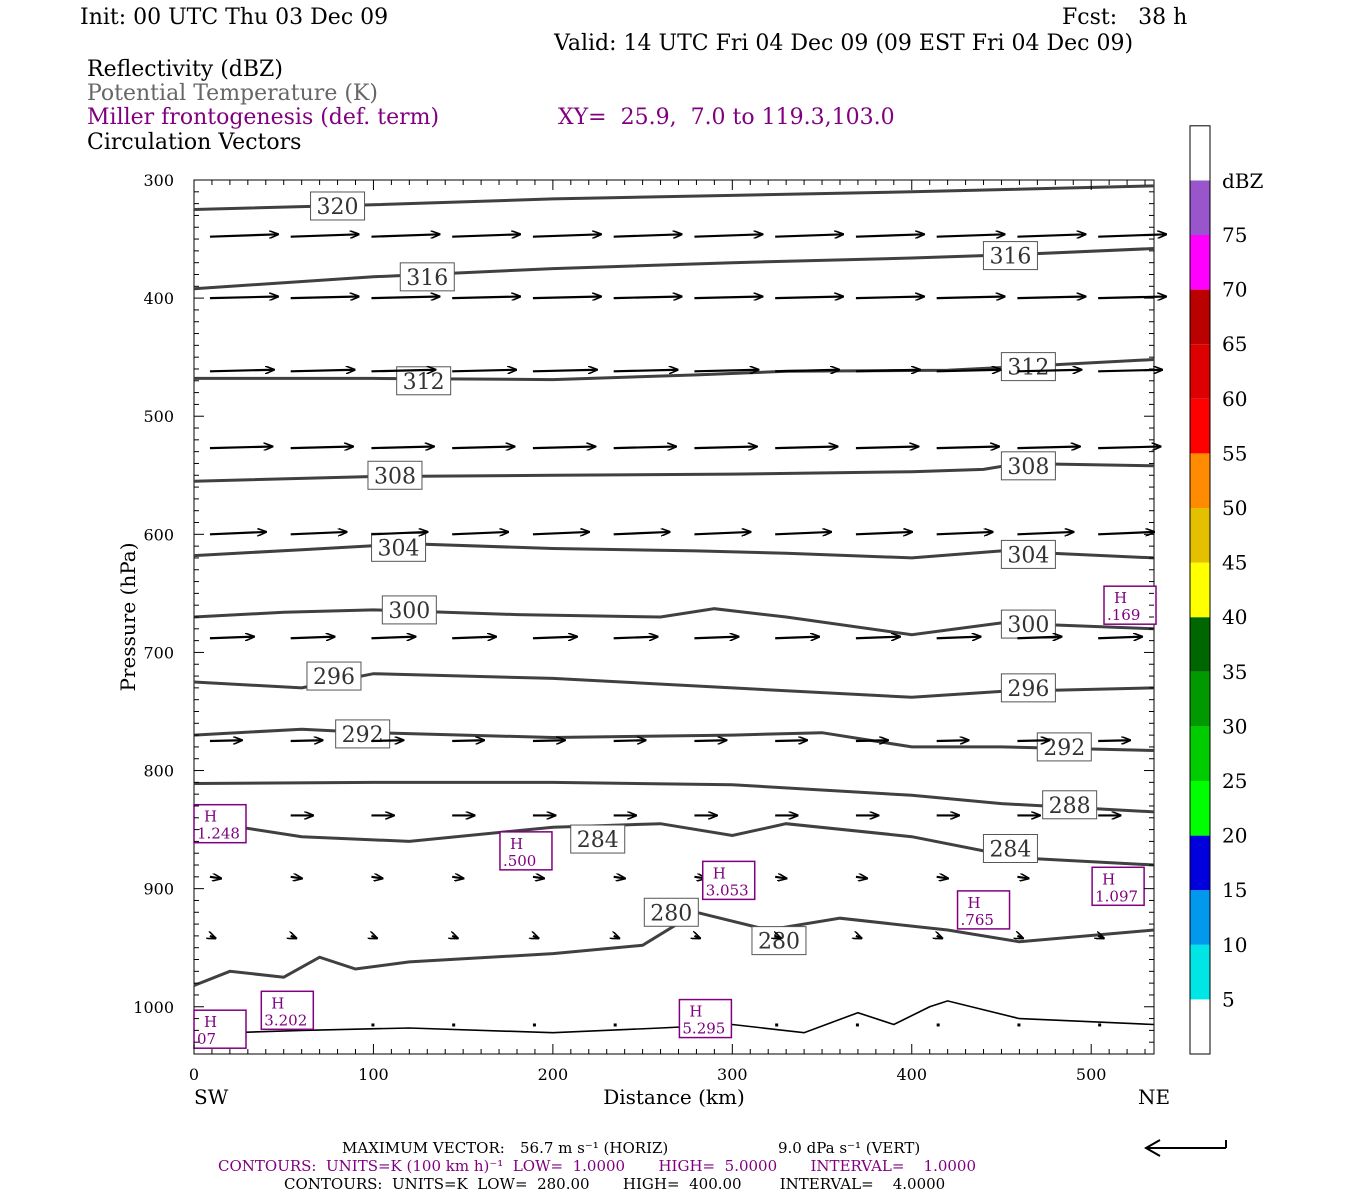 The width and height of the screenshot is (1350, 1200). I want to click on colorbar-level-label: 55, so click(1234, 453).